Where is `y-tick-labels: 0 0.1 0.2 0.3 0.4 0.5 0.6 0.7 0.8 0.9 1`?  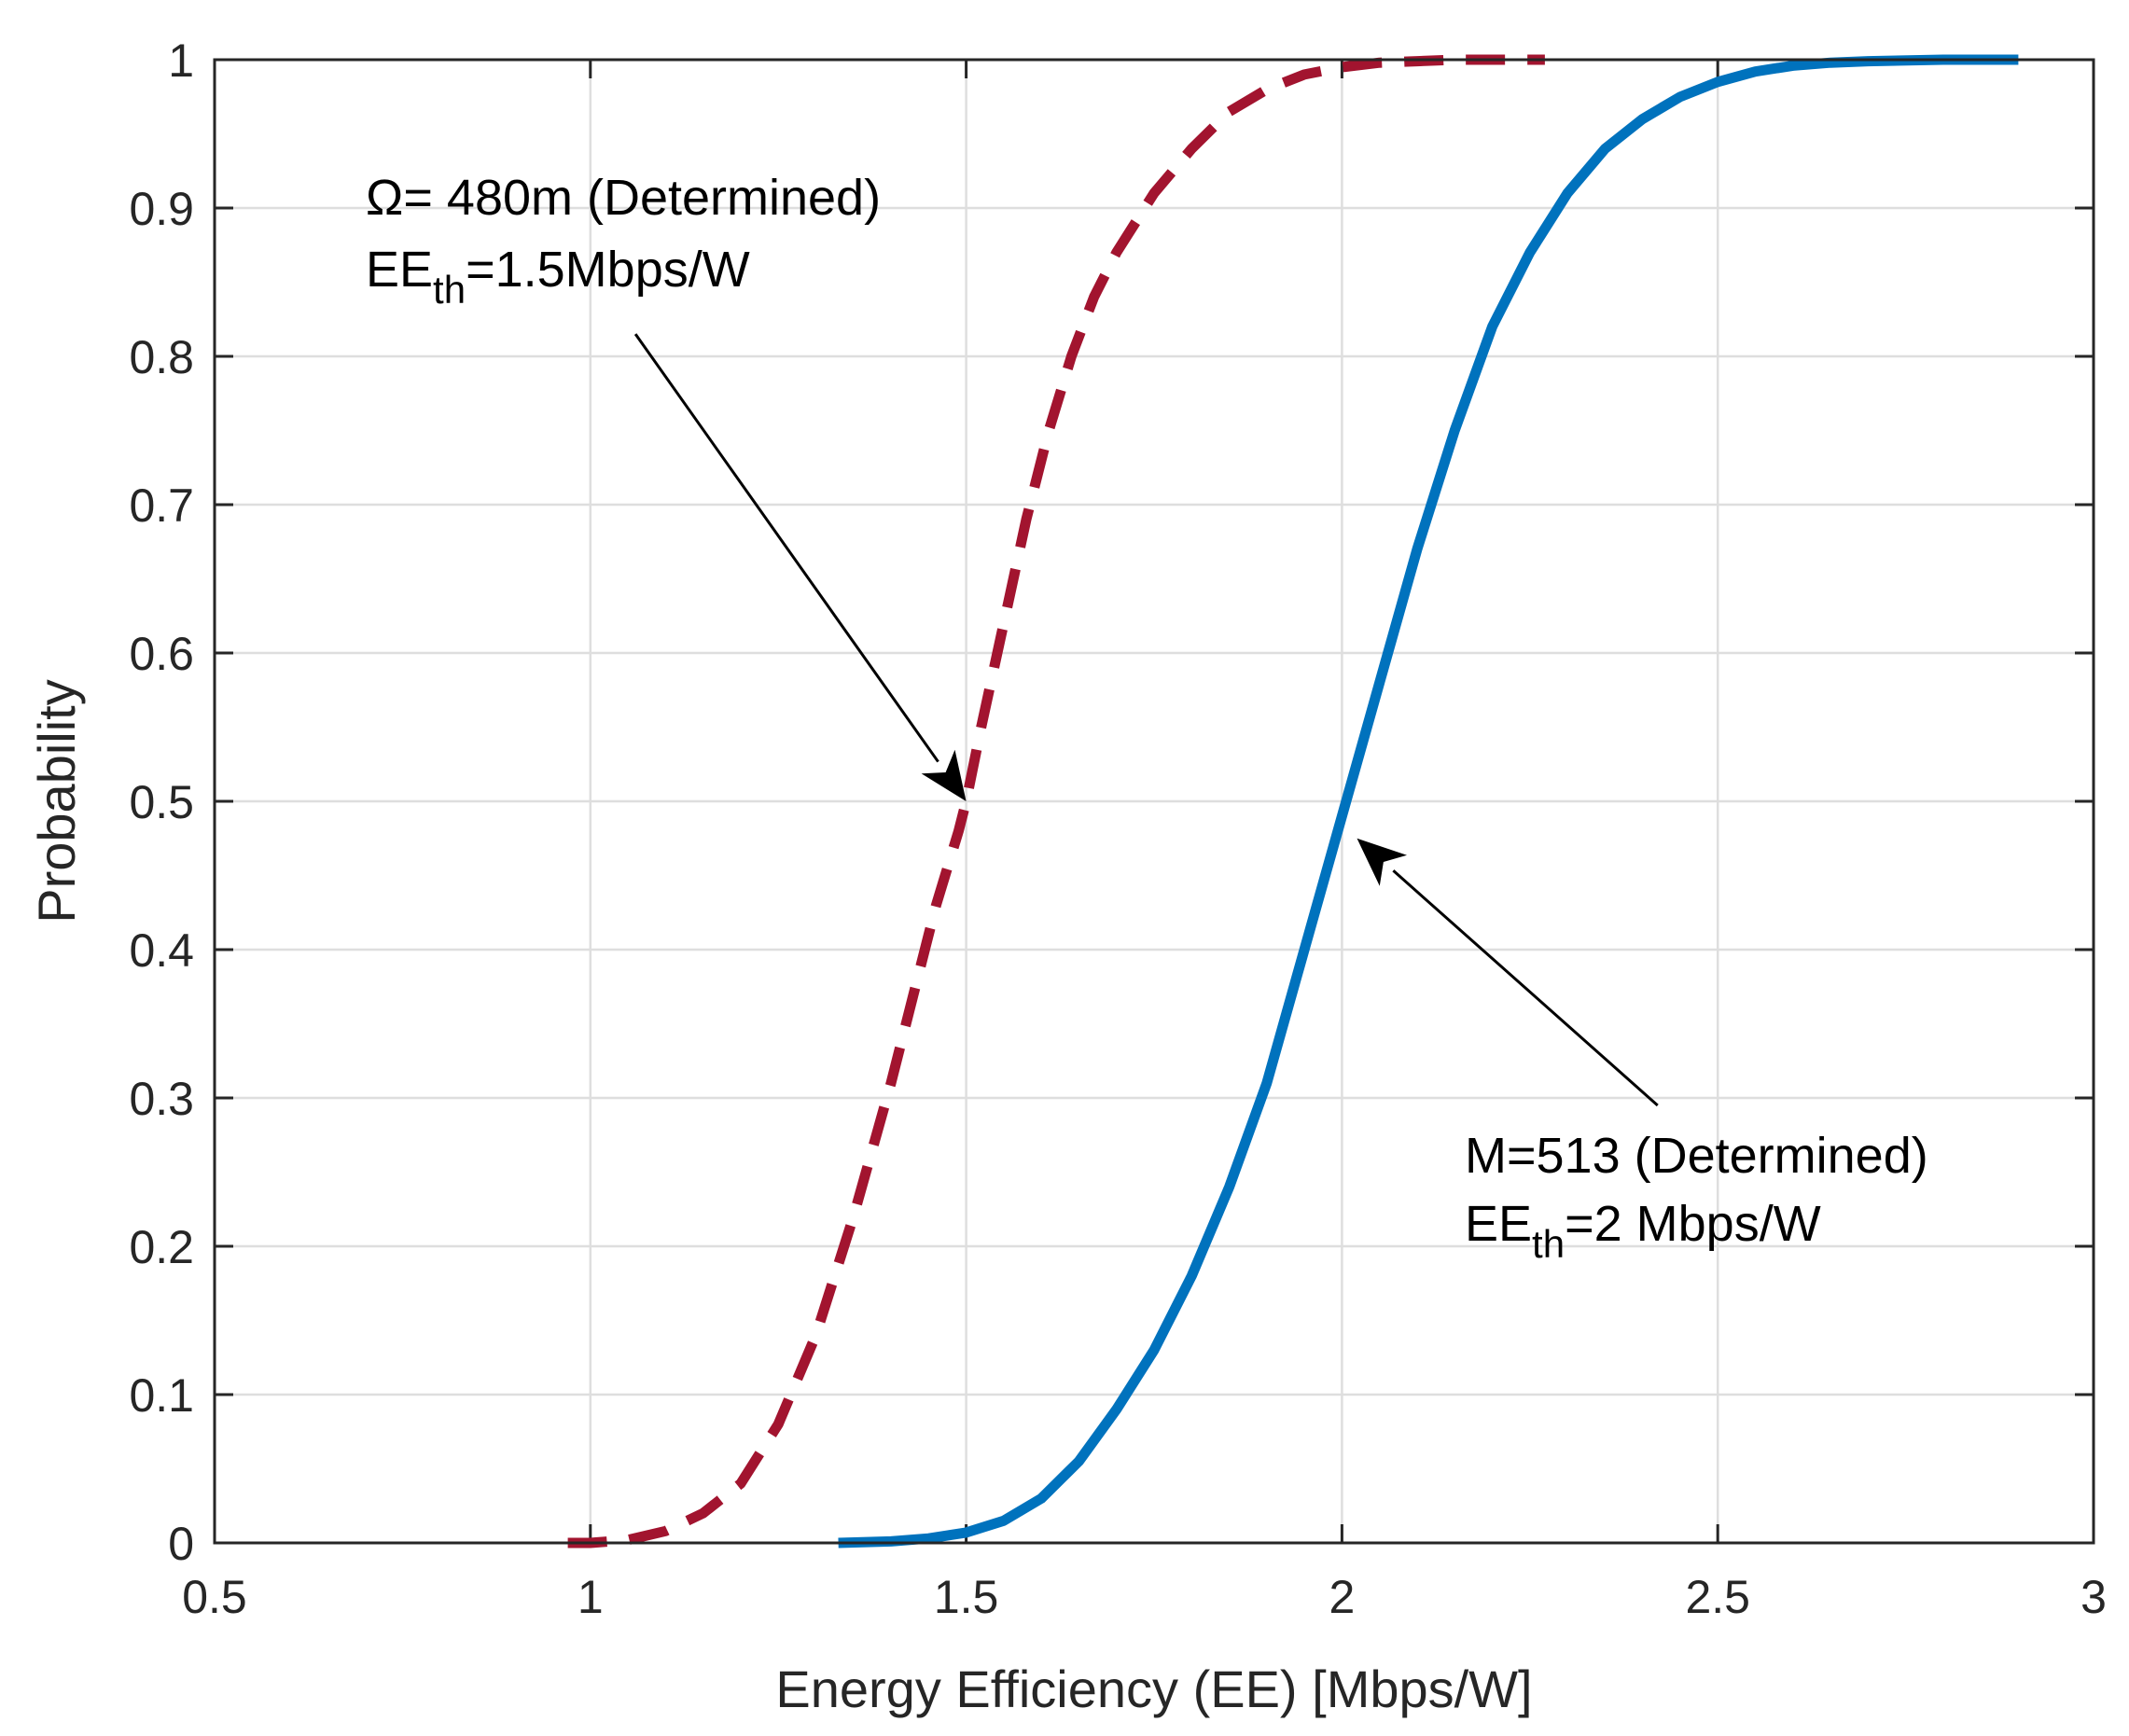 y-tick-labels: 0 0.1 0.2 0.3 0.4 0.5 0.6 0.7 0.8 0.9 1 is located at coordinates (161, 802).